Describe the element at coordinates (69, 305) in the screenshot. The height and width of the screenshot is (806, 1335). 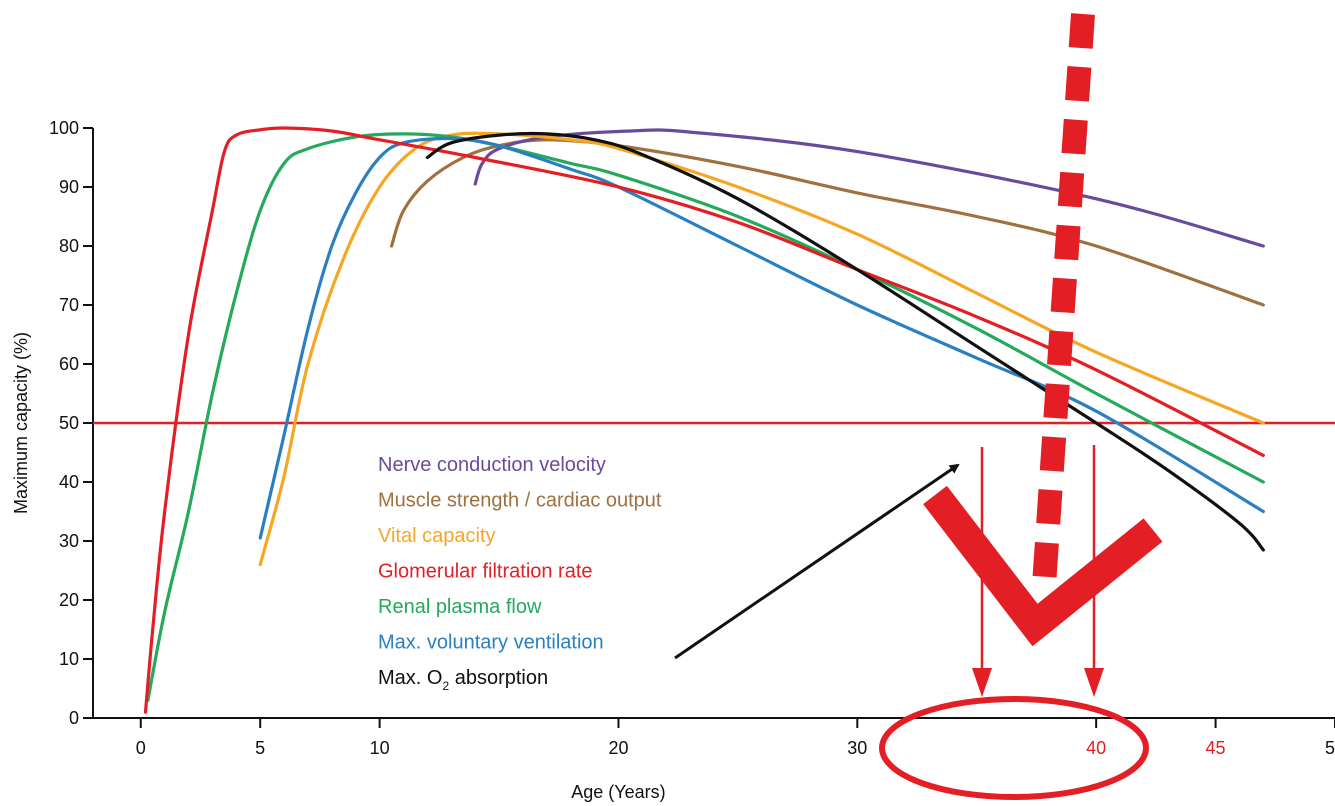
I see `y-tick-label: 70` at that location.